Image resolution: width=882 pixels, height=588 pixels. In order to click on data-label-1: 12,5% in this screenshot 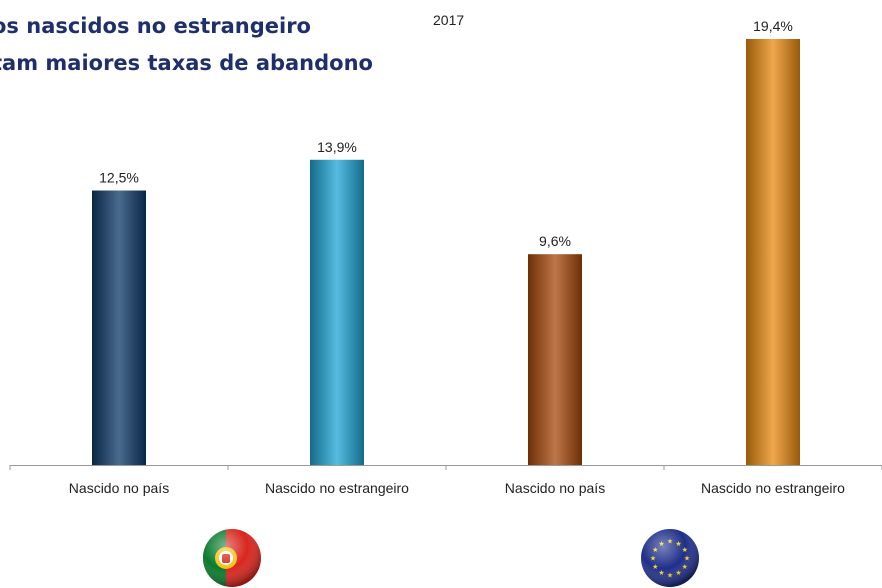, I will do `click(119, 178)`.